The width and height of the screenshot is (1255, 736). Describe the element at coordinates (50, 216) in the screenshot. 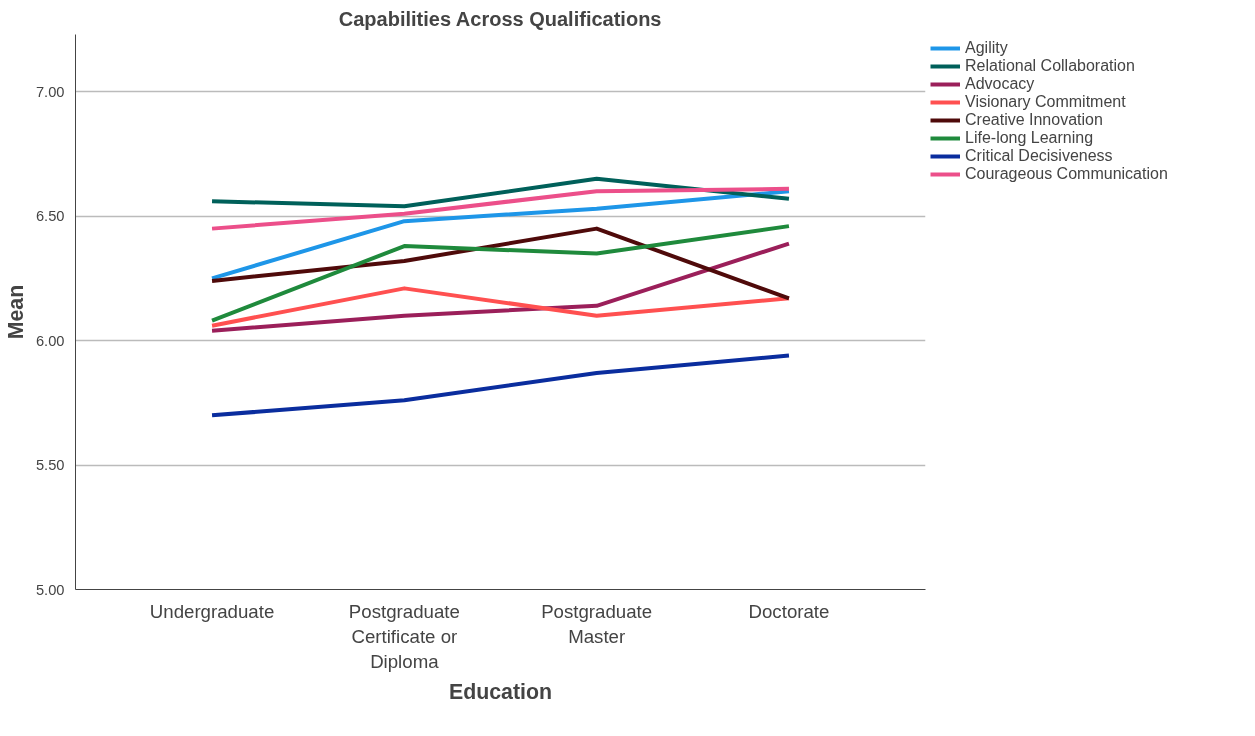

I see `y-tick-label: 6.50` at that location.